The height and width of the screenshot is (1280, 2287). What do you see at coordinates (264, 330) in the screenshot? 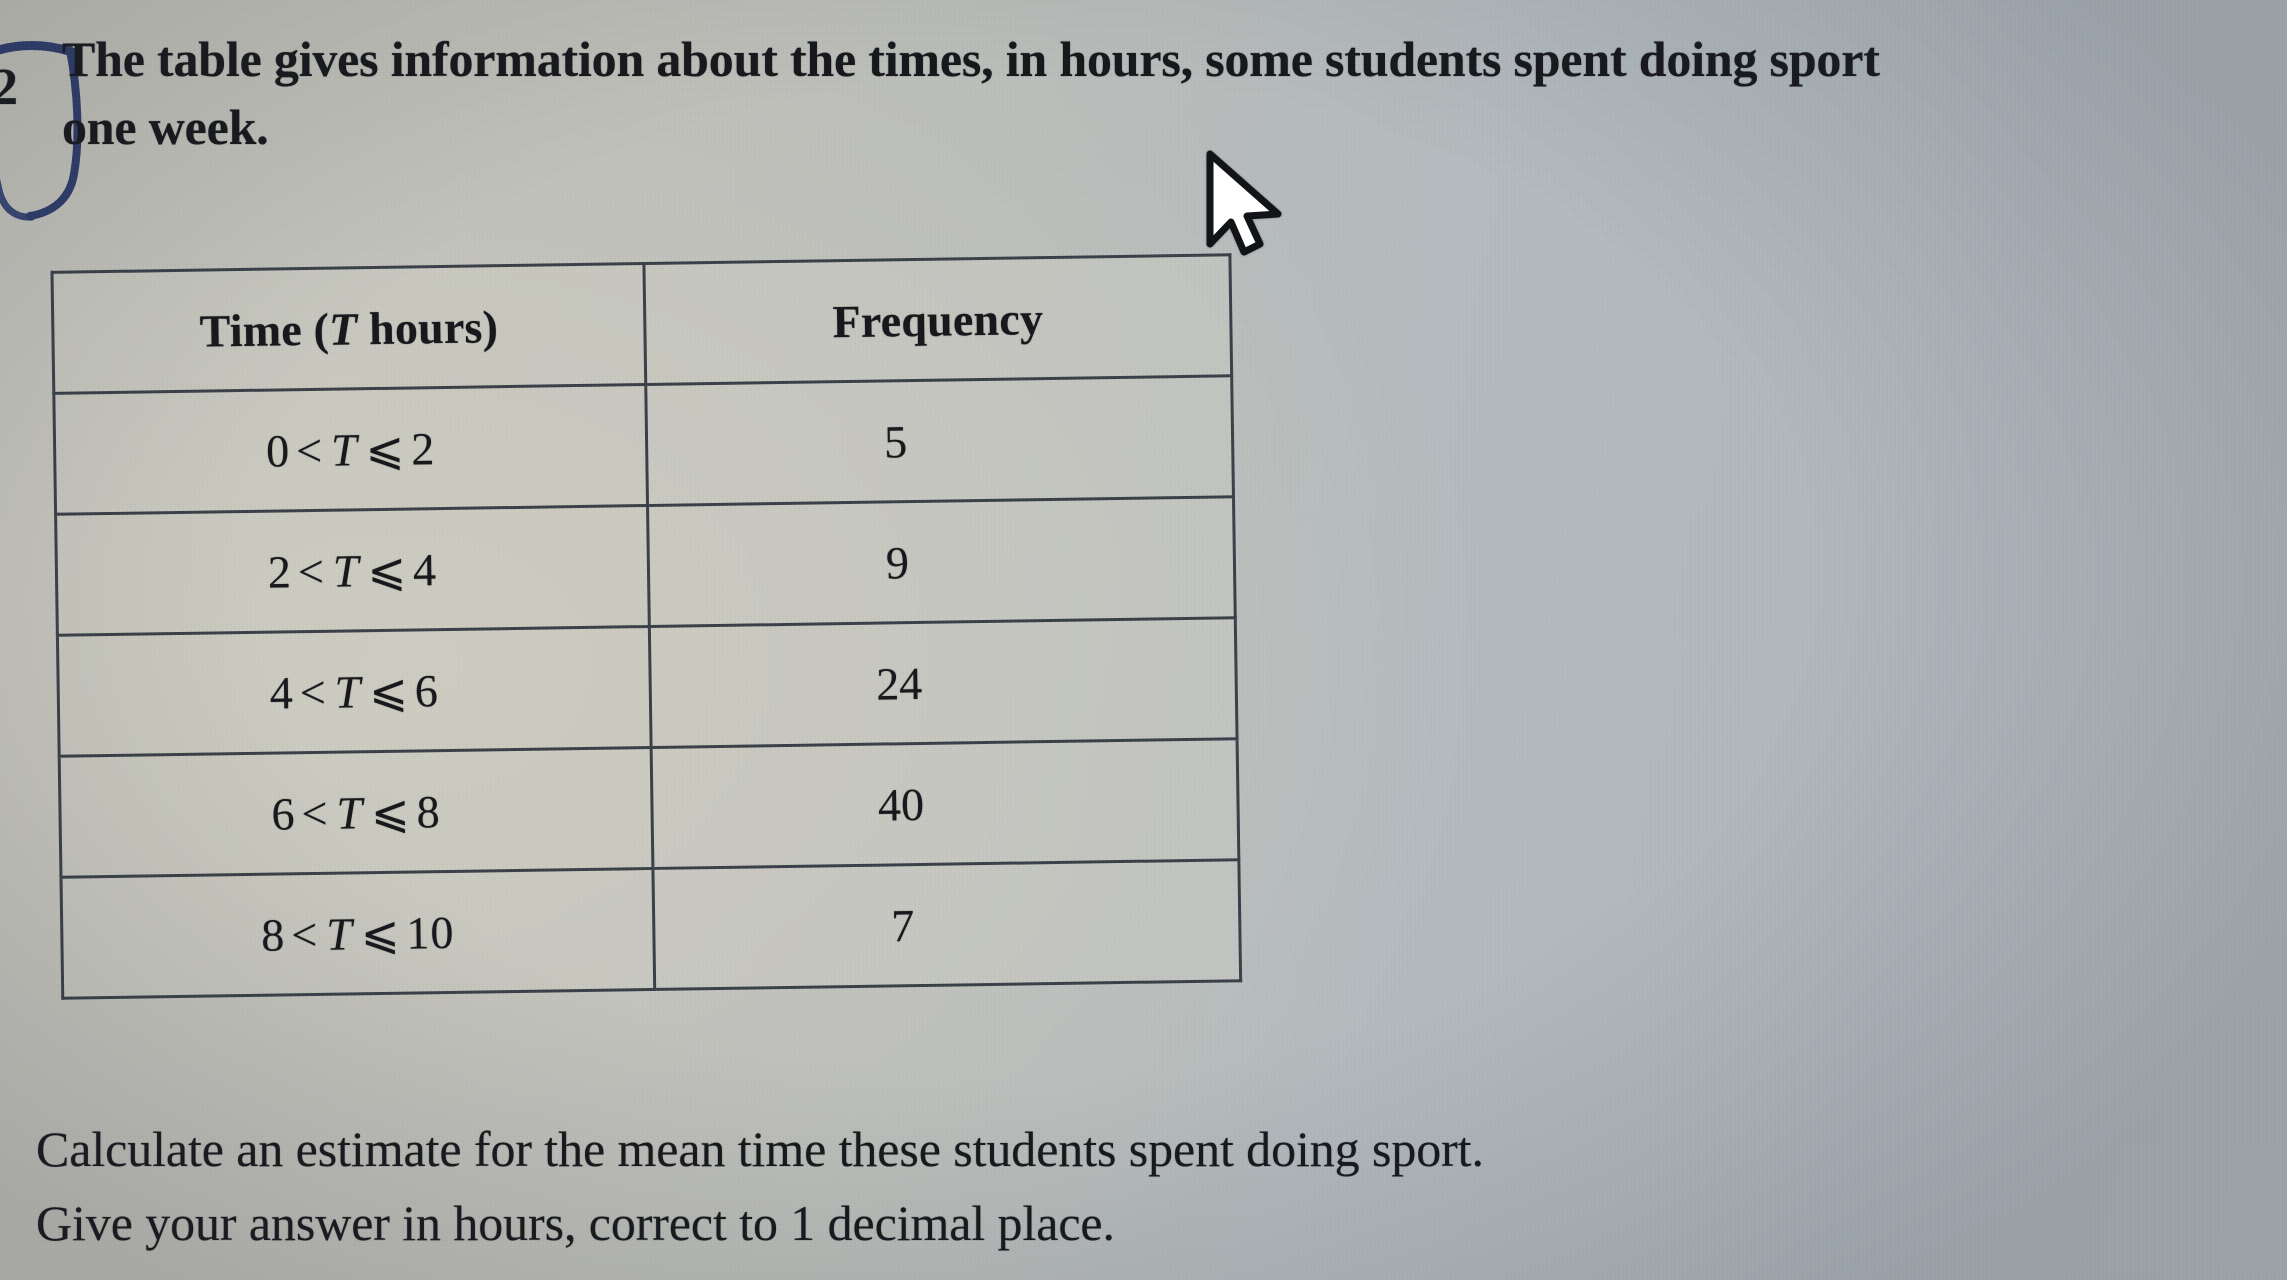
I see `header-time-prefix: Time (` at bounding box center [264, 330].